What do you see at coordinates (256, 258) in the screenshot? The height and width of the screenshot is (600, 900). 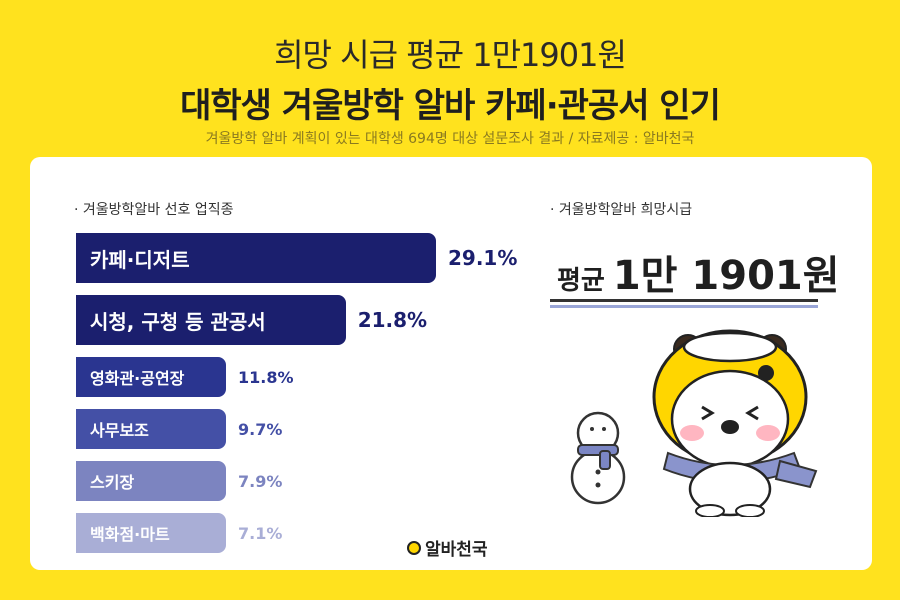 I see `bar: 카페·디저트` at bounding box center [256, 258].